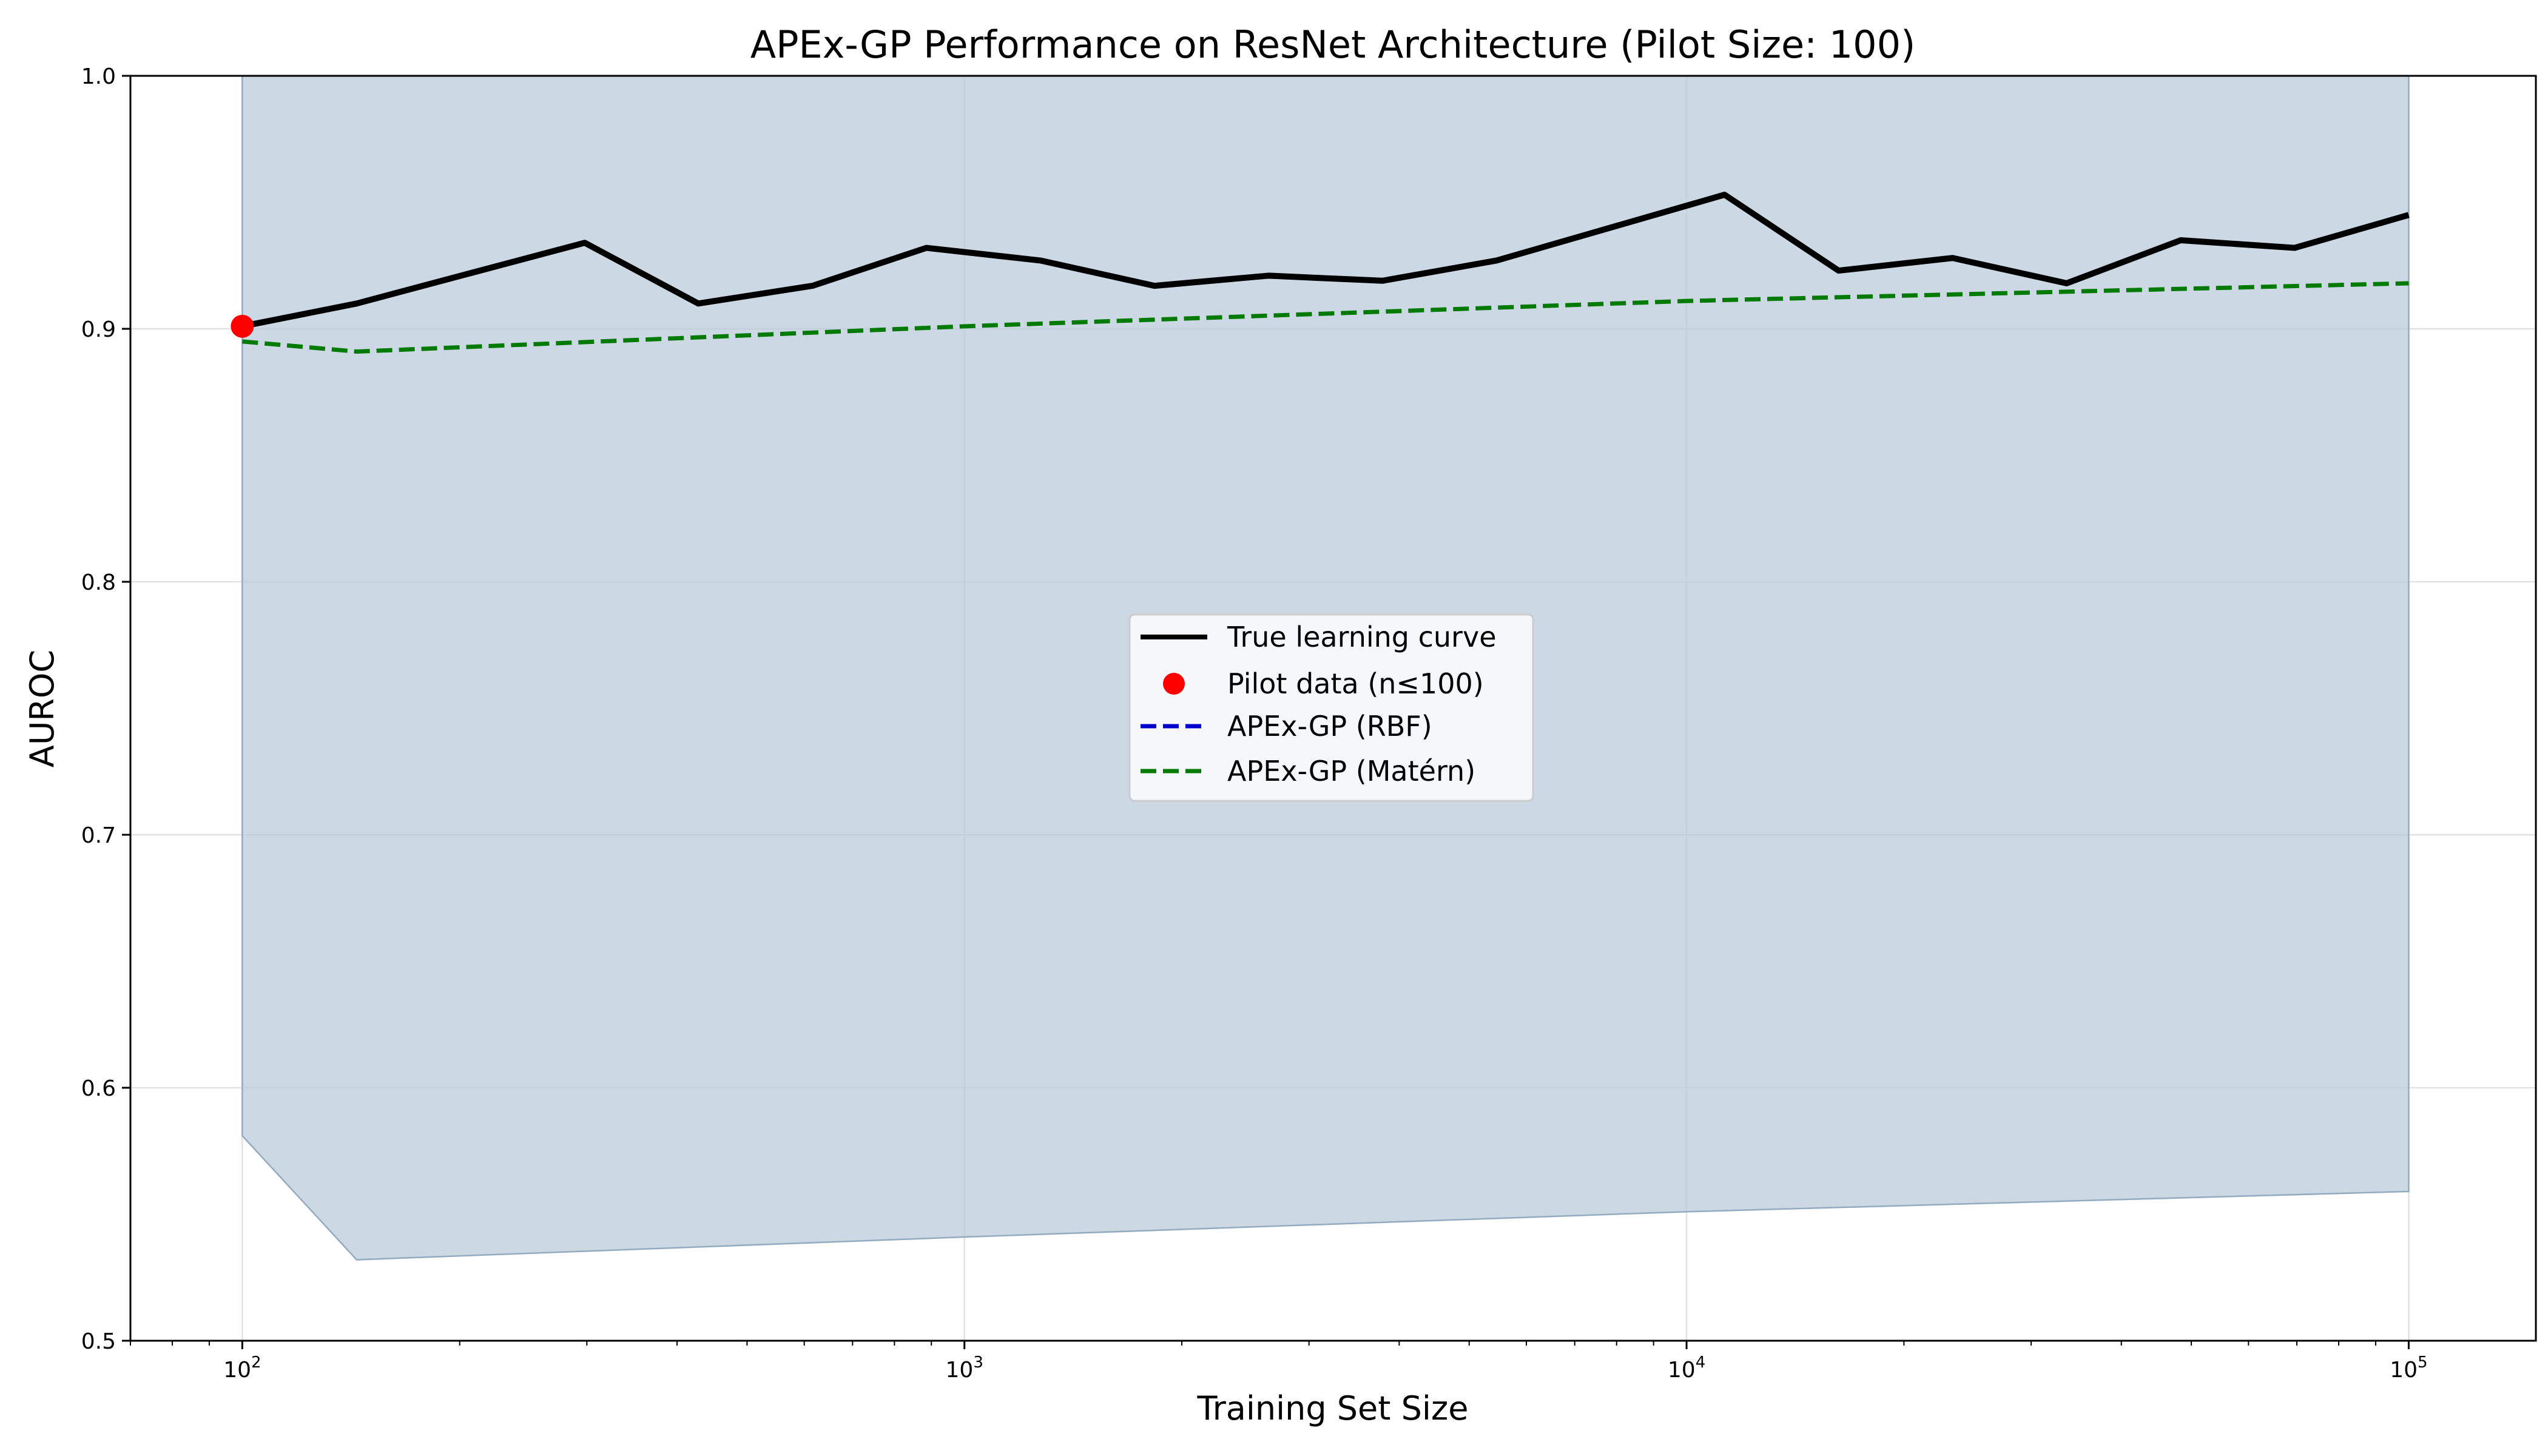 This screenshot has width=2548, height=1456. I want to click on x-tick-label: 10³, so click(964, 1368).